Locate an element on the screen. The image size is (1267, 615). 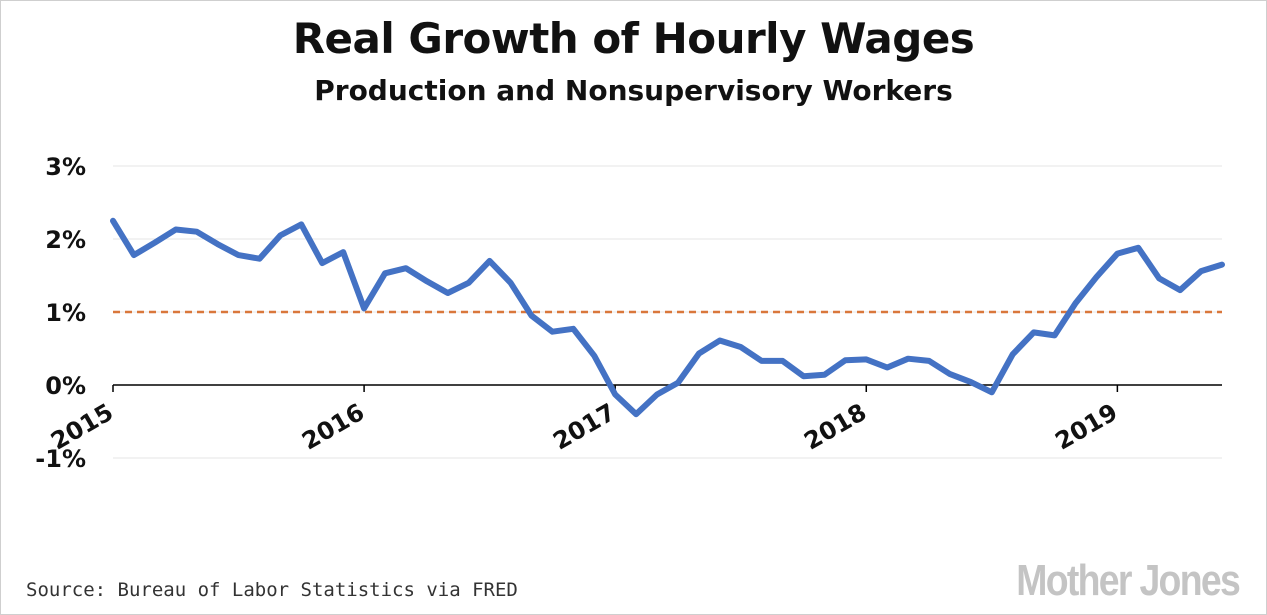
chart-subtitle: Production and Nonsupervisory Workers is located at coordinates (633, 90).